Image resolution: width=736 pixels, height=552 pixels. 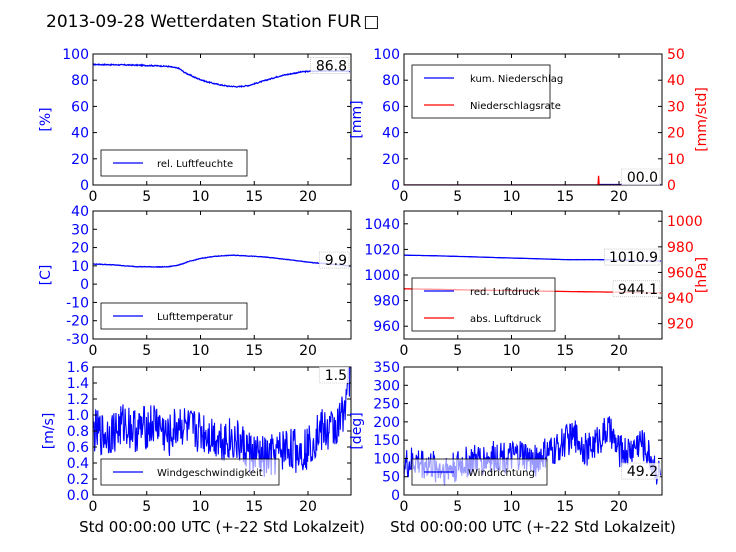 What do you see at coordinates (685, 222) in the screenshot?
I see `y2-tick-label: 1000` at bounding box center [685, 222].